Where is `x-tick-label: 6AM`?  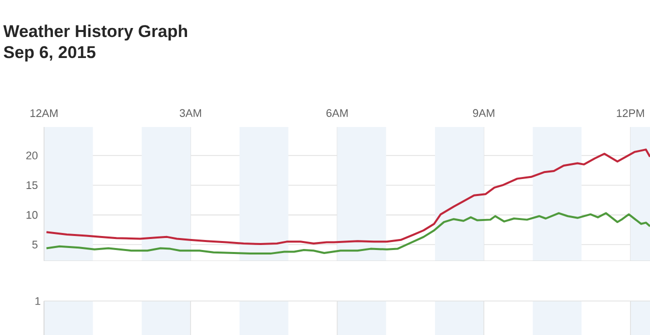
x-tick-label: 6AM is located at coordinates (337, 113).